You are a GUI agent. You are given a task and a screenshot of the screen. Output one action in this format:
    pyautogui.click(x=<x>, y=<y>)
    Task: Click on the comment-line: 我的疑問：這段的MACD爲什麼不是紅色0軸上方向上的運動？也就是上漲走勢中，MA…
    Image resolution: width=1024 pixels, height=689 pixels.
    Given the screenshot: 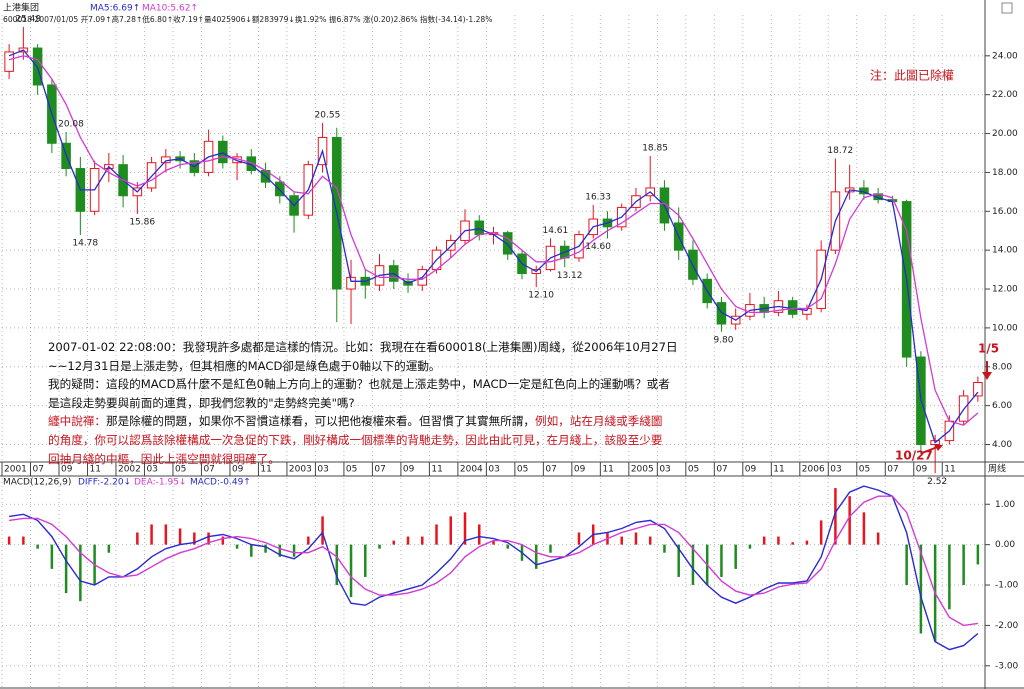 What is the action you would take?
    pyautogui.click(x=359, y=384)
    